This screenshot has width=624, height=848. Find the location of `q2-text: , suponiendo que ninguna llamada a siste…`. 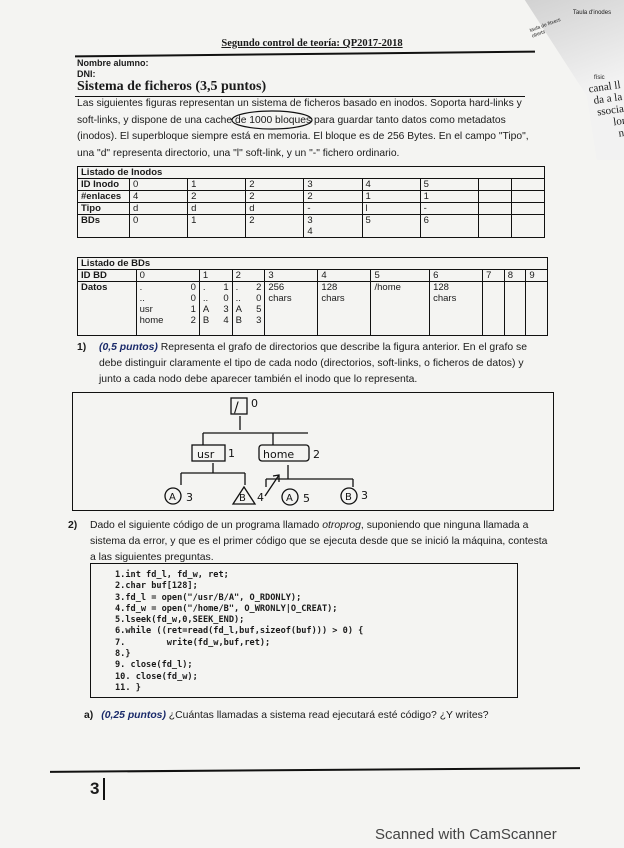

q2-text: , suponiendo que ninguna llamada a siste… is located at coordinates (319, 541).